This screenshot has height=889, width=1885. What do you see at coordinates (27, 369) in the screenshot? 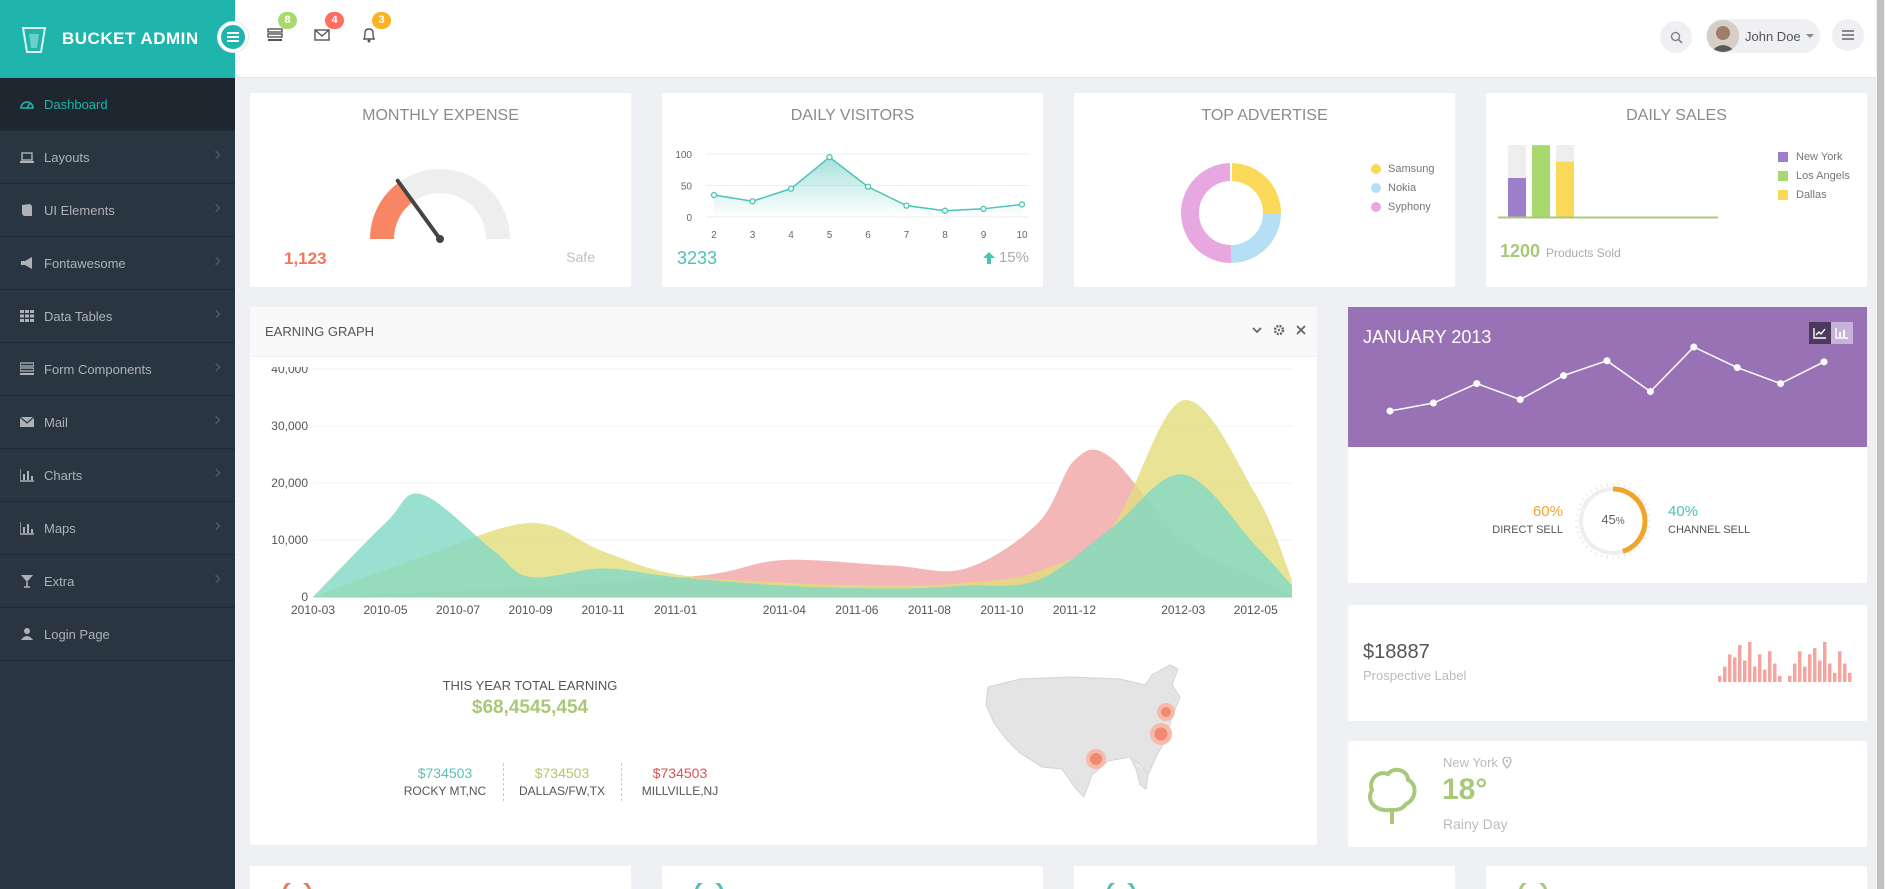
I see `tasks-icon` at bounding box center [27, 369].